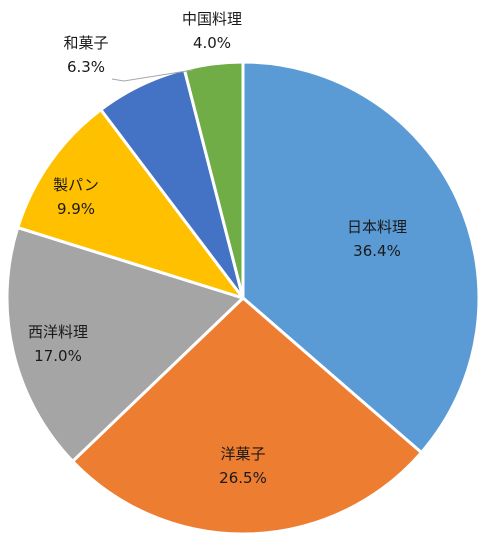  Describe the element at coordinates (86, 67) in the screenshot. I see `slice-value-wagashi: 6.3%` at that location.